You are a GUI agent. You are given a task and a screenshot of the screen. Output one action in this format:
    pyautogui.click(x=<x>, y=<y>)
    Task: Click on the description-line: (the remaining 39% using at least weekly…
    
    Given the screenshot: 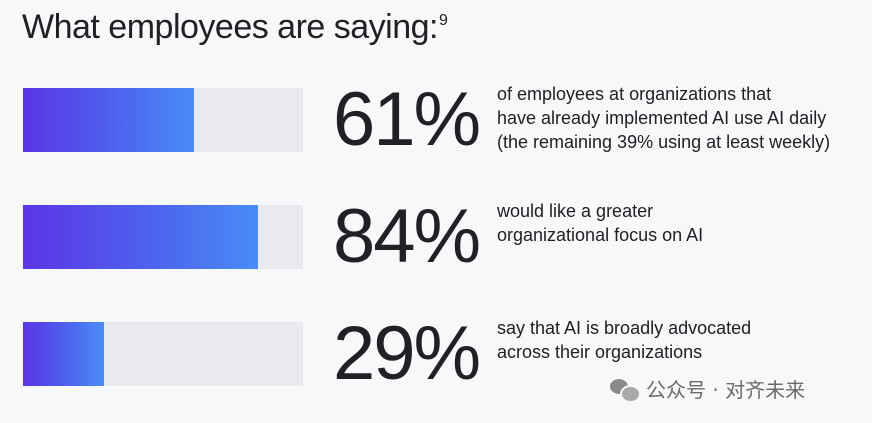 What is the action you would take?
    pyautogui.click(x=664, y=142)
    